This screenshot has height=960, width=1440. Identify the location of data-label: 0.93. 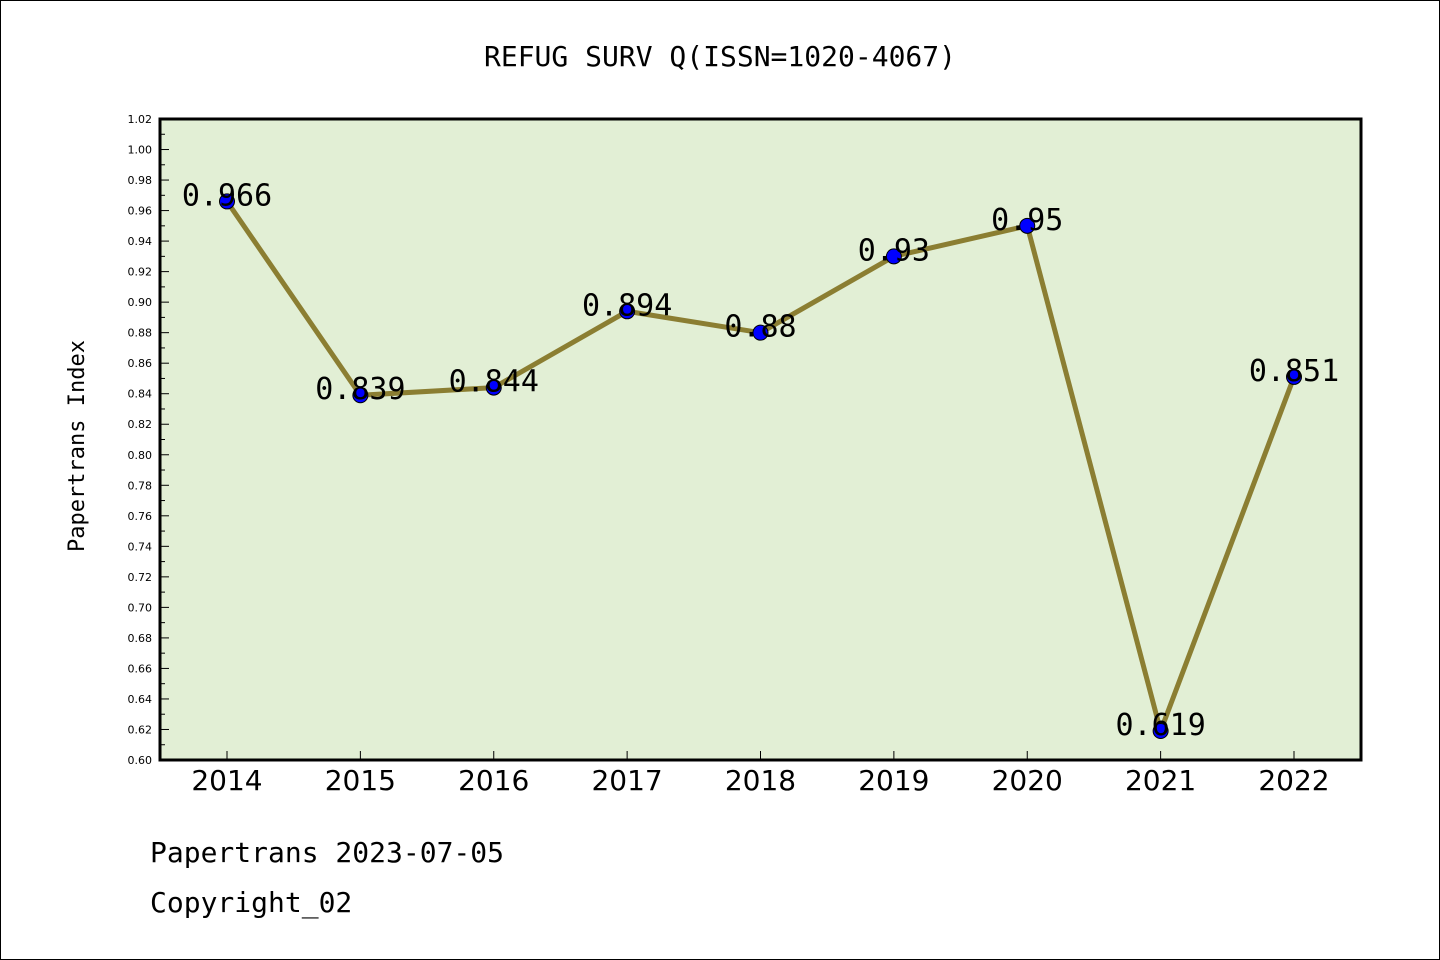
(894, 250).